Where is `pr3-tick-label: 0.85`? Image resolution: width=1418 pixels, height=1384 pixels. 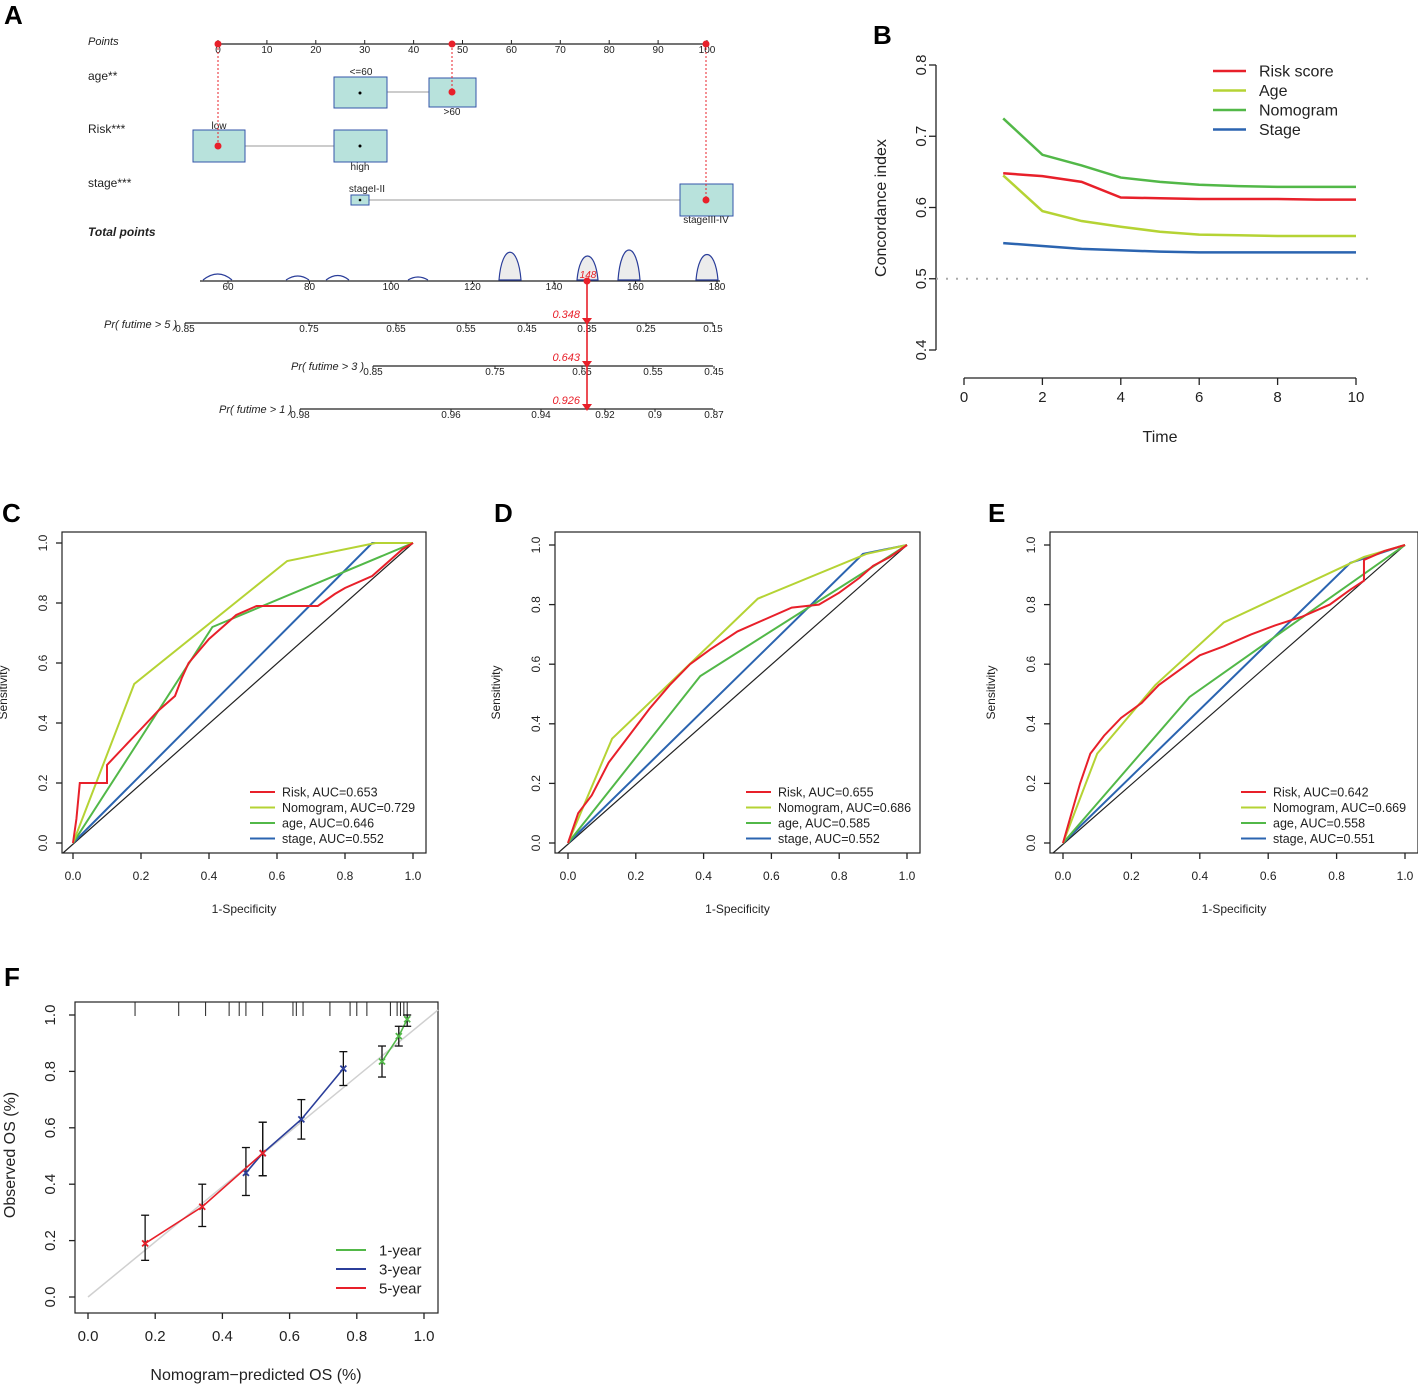 pr3-tick-label: 0.85 is located at coordinates (373, 372).